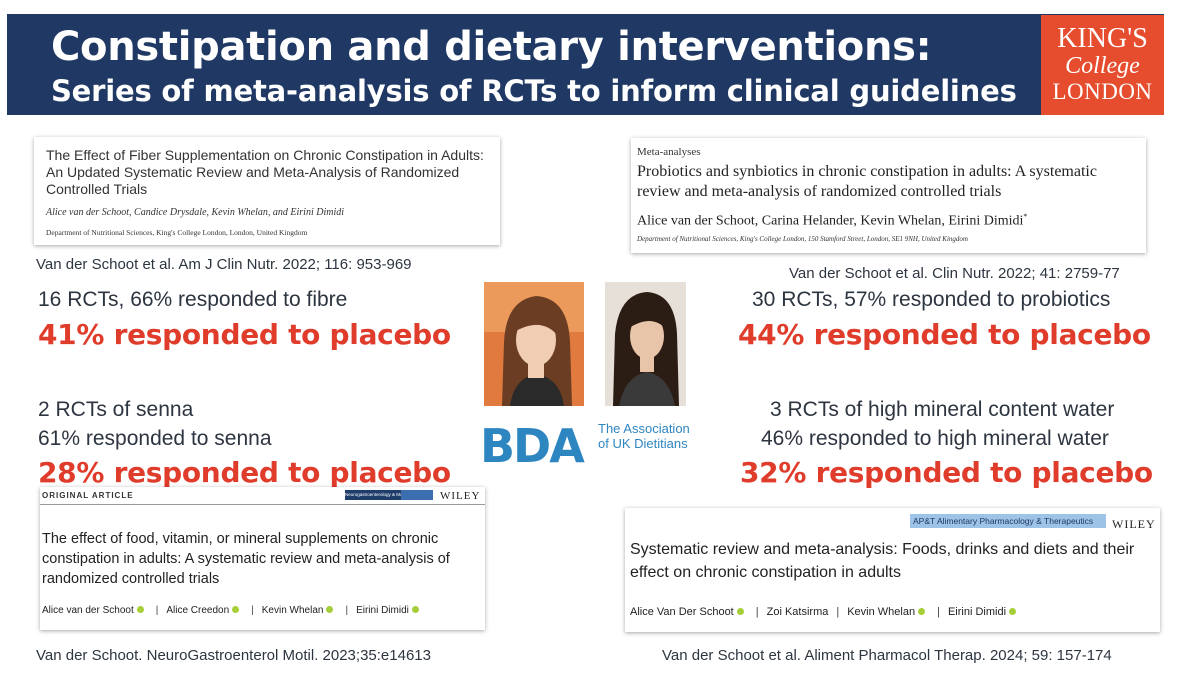 Image resolution: width=1200 pixels, height=696 pixels. Describe the element at coordinates (797, 612) in the screenshot. I see `author-name: Zoi Katsirma` at that location.